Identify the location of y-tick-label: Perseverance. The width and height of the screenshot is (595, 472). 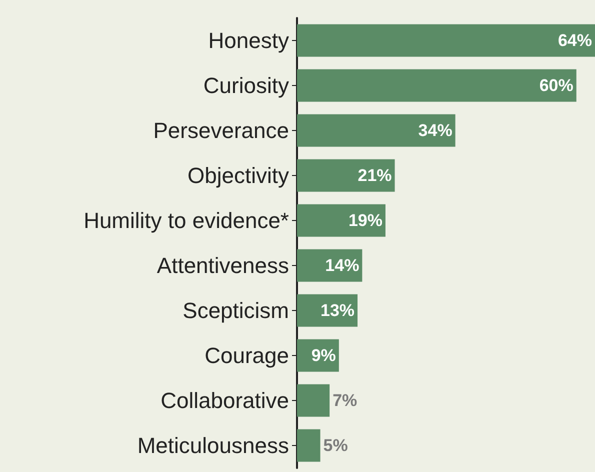
(221, 130).